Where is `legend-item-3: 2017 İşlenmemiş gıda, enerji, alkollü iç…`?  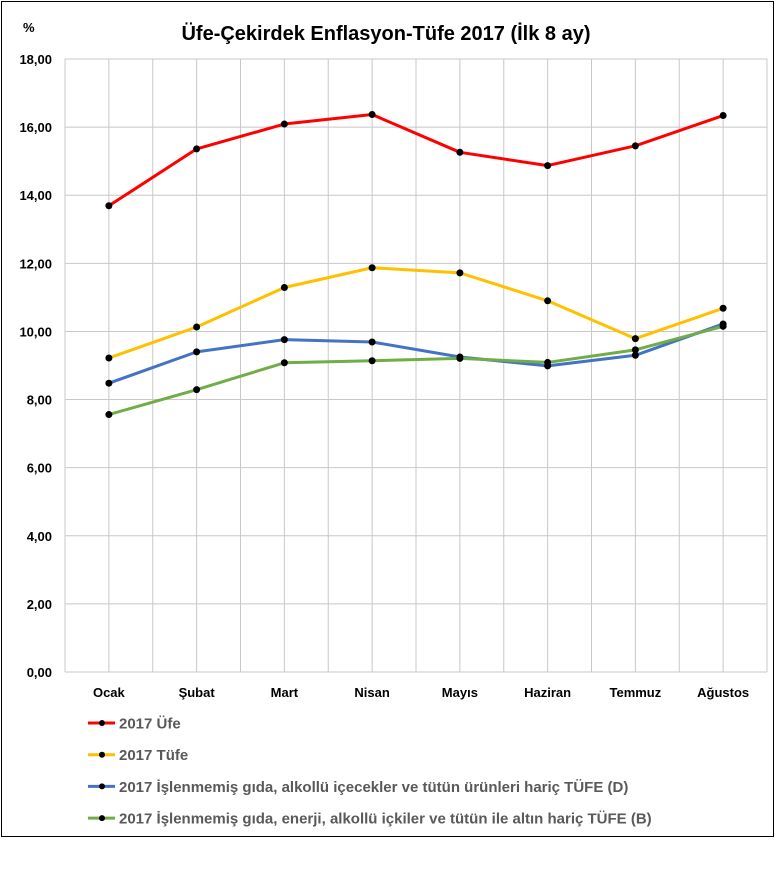 legend-item-3: 2017 İşlenmemiş gıda, enerji, alkollü iç… is located at coordinates (370, 819).